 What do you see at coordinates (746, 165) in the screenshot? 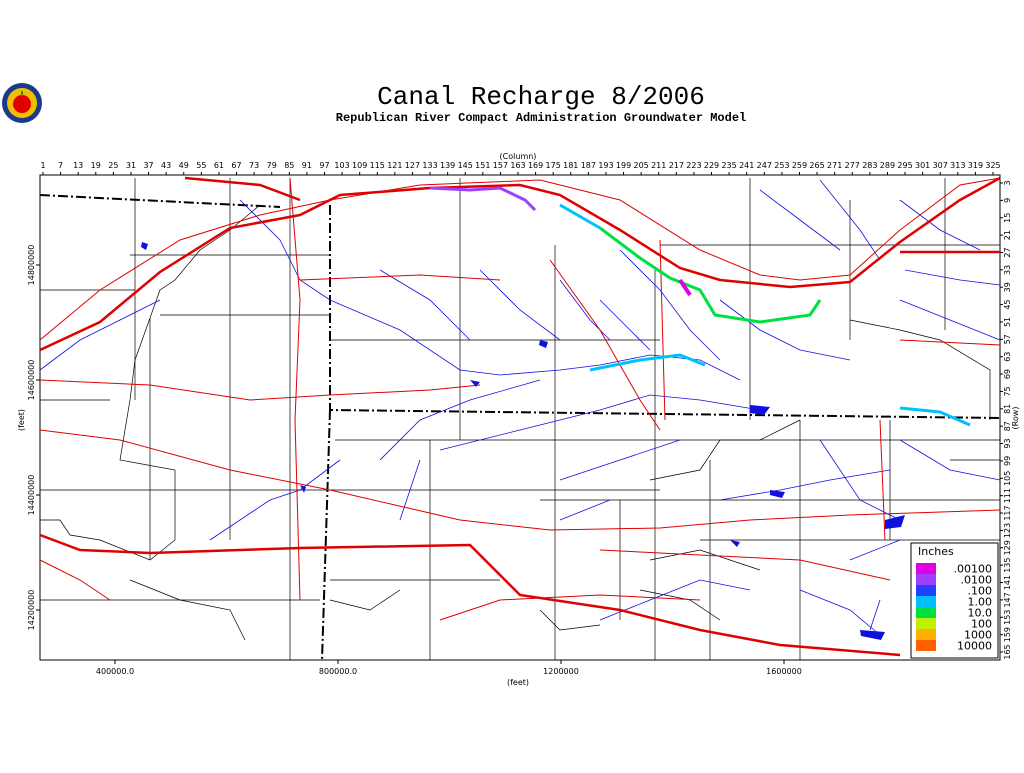
I see `column-tick-label: 241` at bounding box center [746, 165].